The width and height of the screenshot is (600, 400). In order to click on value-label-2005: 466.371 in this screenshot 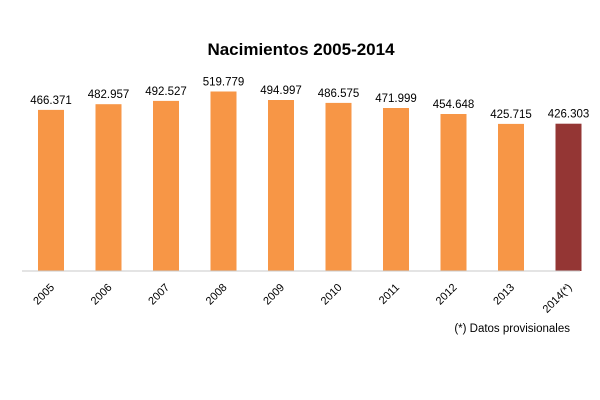, I will do `click(51, 101)`.